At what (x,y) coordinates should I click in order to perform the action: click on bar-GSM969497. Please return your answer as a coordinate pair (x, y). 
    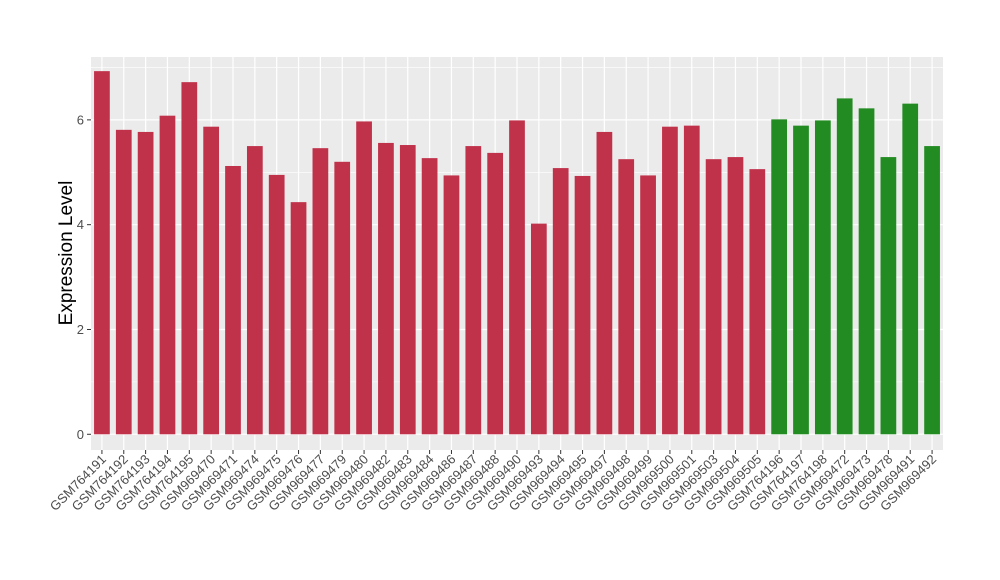
    Looking at the image, I should click on (604, 283).